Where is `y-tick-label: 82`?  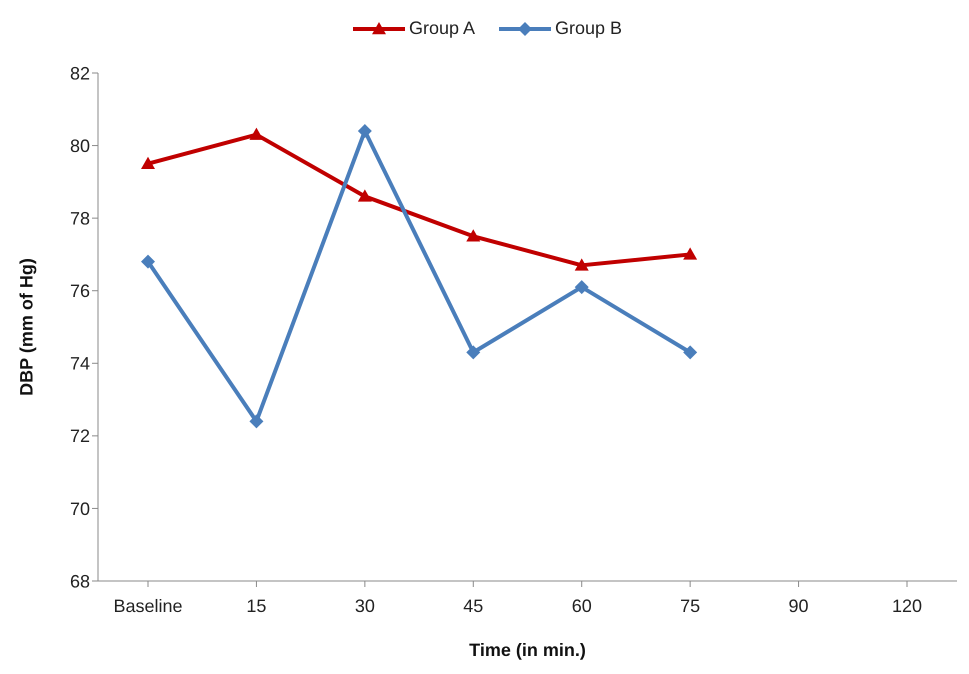
y-tick-label: 82 is located at coordinates (80, 73).